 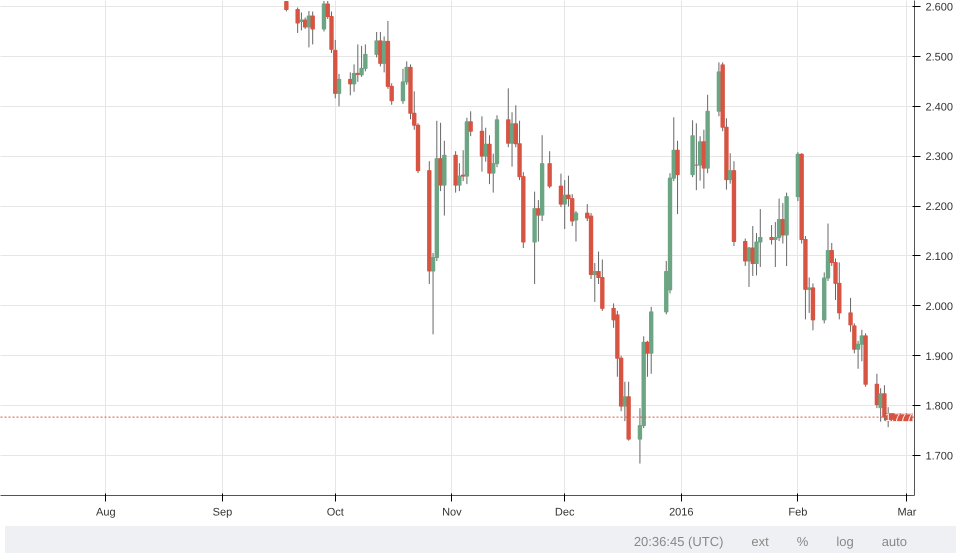 I want to click on x-tick-label: Mar, so click(x=907, y=512).